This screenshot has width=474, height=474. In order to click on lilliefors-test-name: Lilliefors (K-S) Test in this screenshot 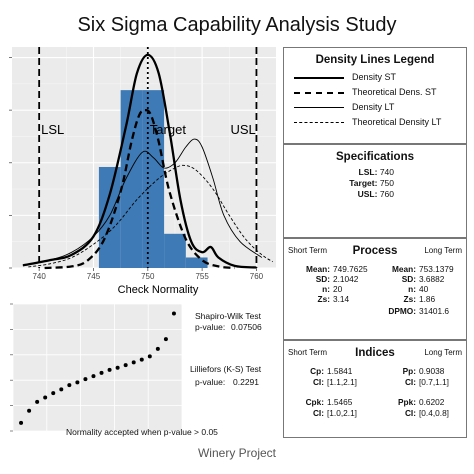, I will do `click(226, 369)`.